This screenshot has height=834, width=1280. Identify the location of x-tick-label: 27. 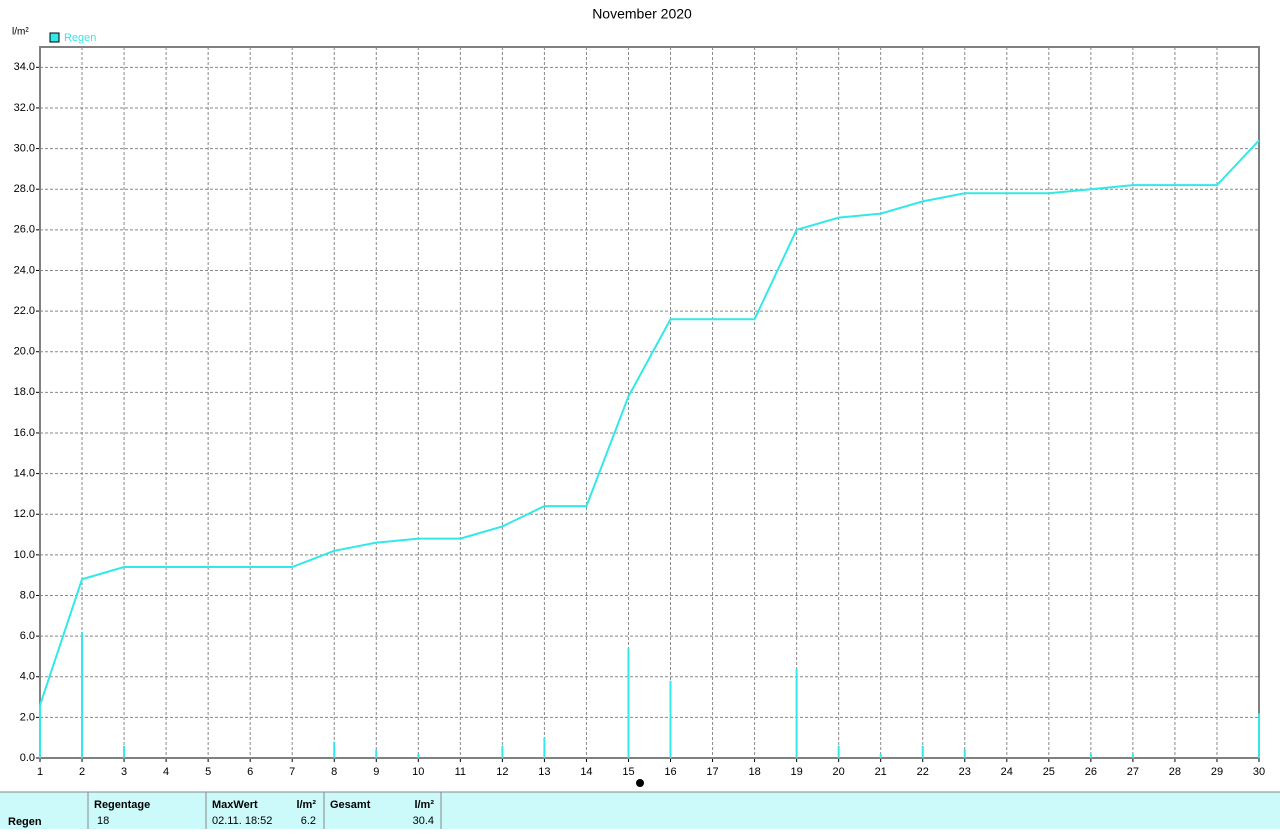
(1133, 772).